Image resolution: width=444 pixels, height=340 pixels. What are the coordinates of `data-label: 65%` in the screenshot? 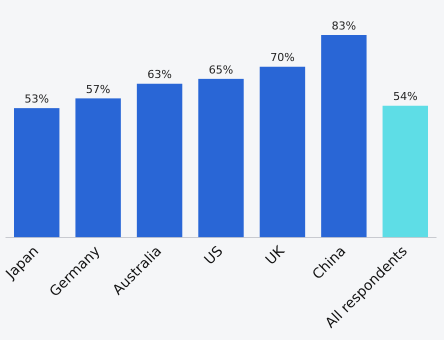 It's located at (221, 69).